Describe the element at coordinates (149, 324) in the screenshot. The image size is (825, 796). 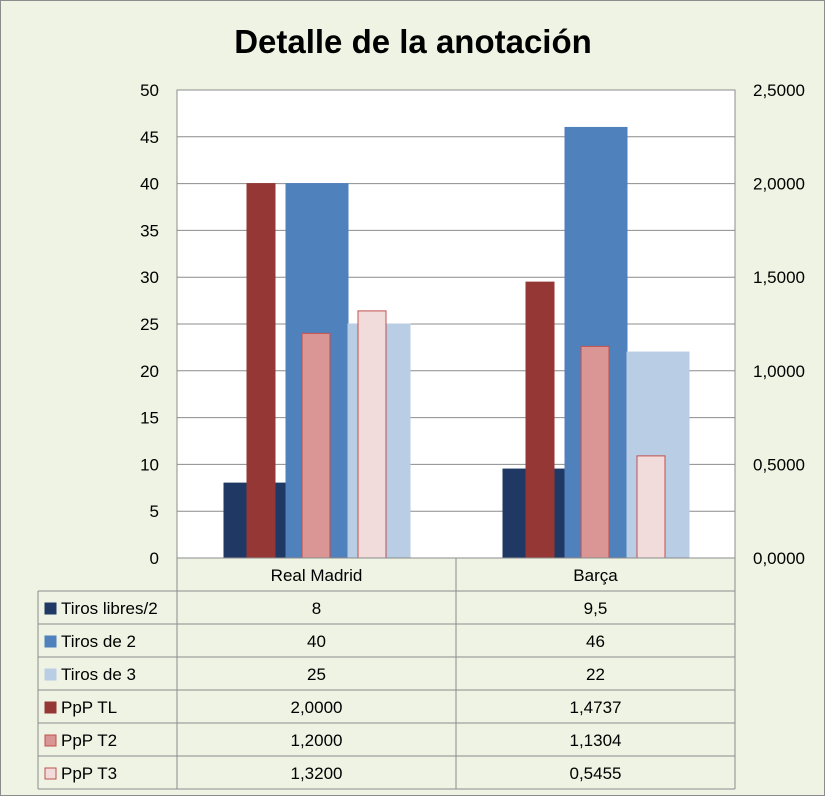
I see `y-tick-label: 25` at that location.